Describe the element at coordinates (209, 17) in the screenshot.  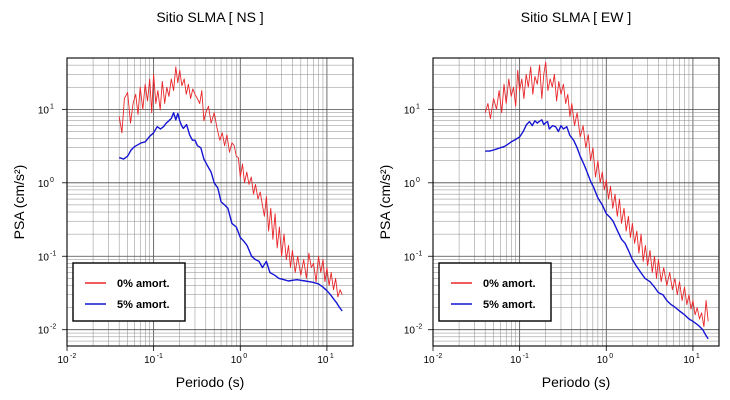
I see `chart-title: Sitio SLMA [ NS ]` at that location.